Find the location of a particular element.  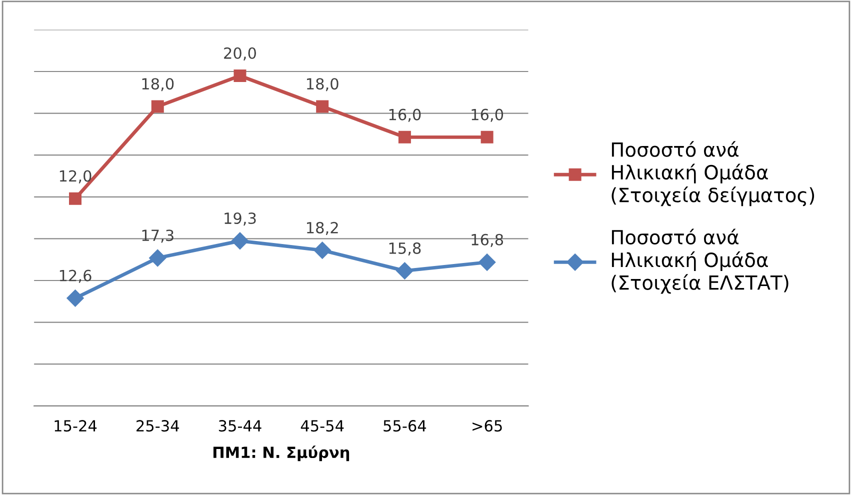

legend-label: Ποσοστό ανά Ηλικιακή Ομάδα (Στοιχεία ΕΛΣΤΑΤ) is located at coordinates (700, 261).